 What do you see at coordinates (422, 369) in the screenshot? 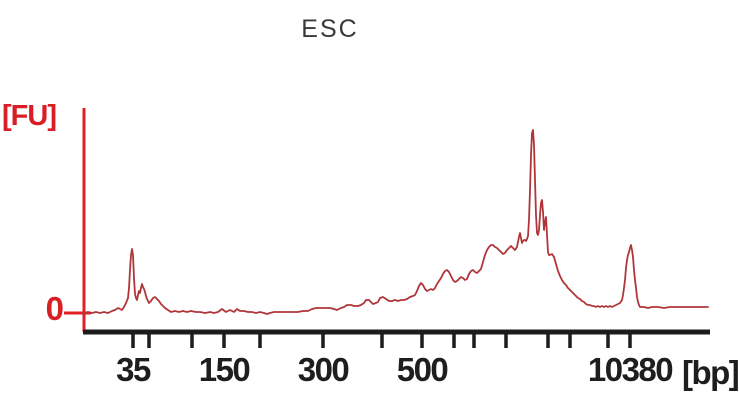
I see `x-tick-label-500: 500` at bounding box center [422, 369].